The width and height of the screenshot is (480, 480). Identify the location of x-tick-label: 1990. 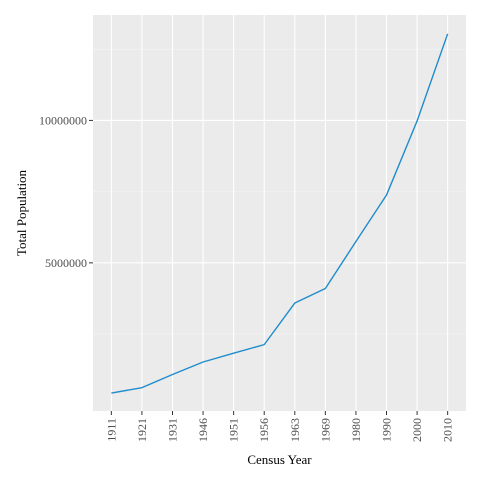
(387, 430).